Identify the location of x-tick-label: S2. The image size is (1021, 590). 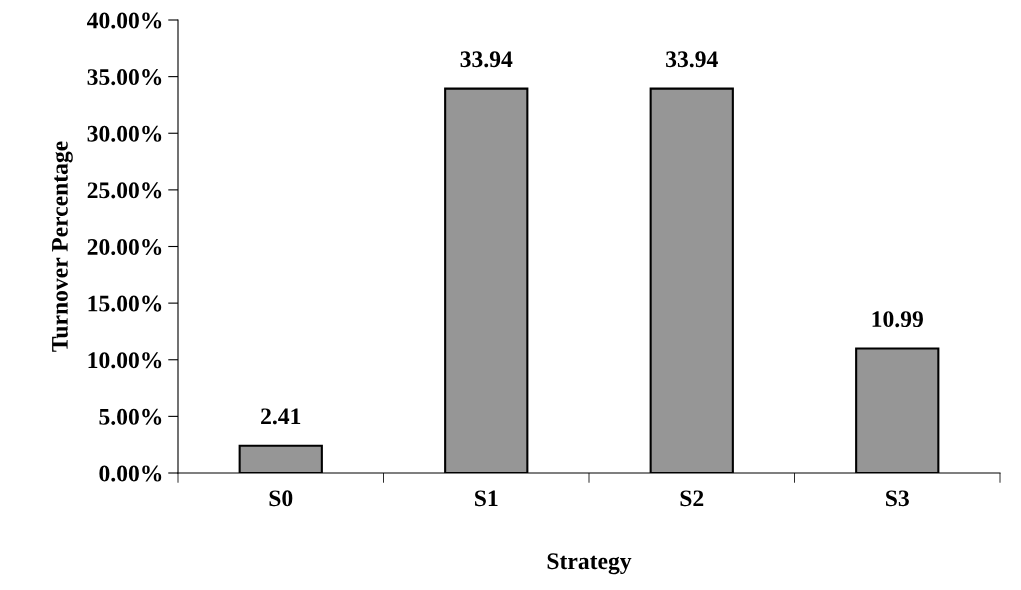
(692, 498).